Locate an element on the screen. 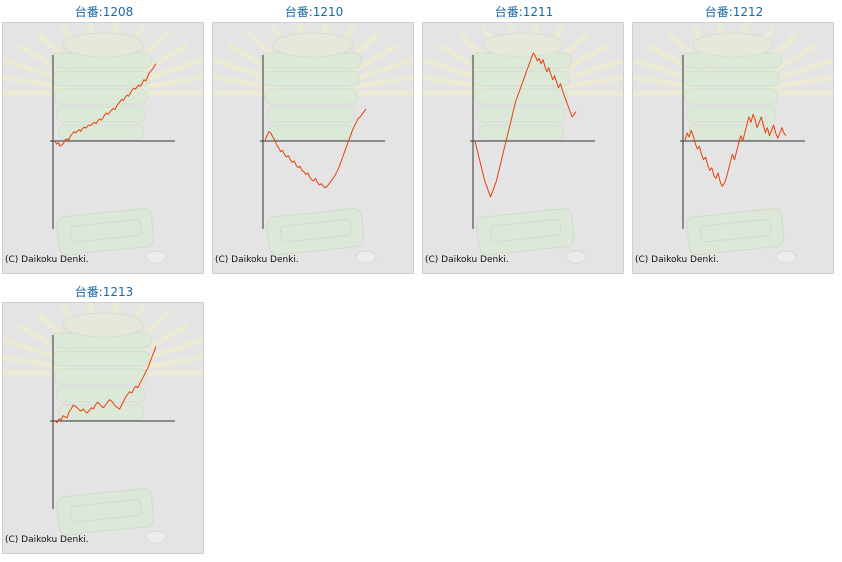 This screenshot has height=562, width=842. machine-title-link: 台番:1212 is located at coordinates (734, 12).